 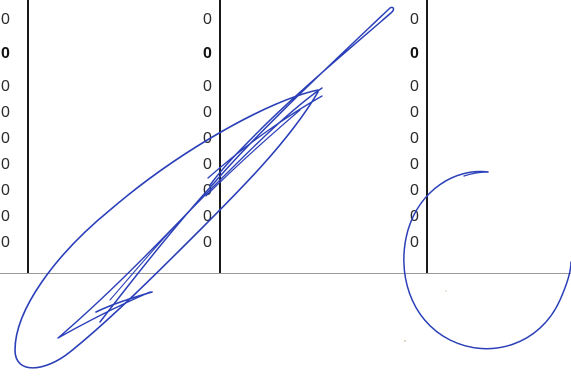 What do you see at coordinates (427, 137) in the screenshot?
I see `column-rule-right` at bounding box center [427, 137].